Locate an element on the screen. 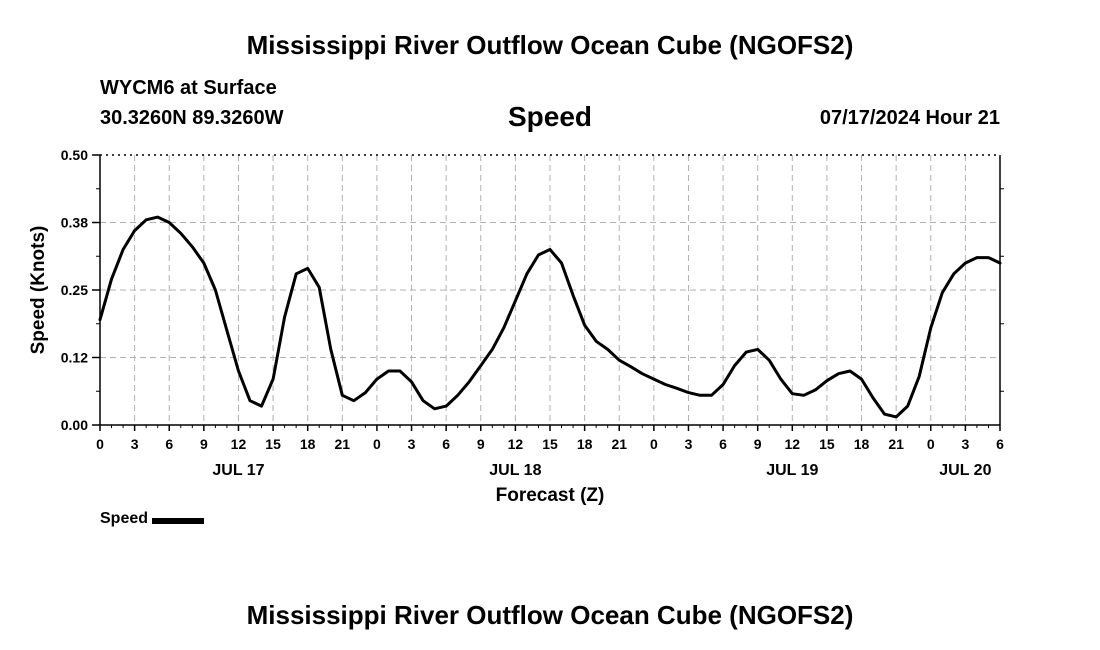 This screenshot has width=1100, height=650. y-tick-label: 0.50 is located at coordinates (74, 155).